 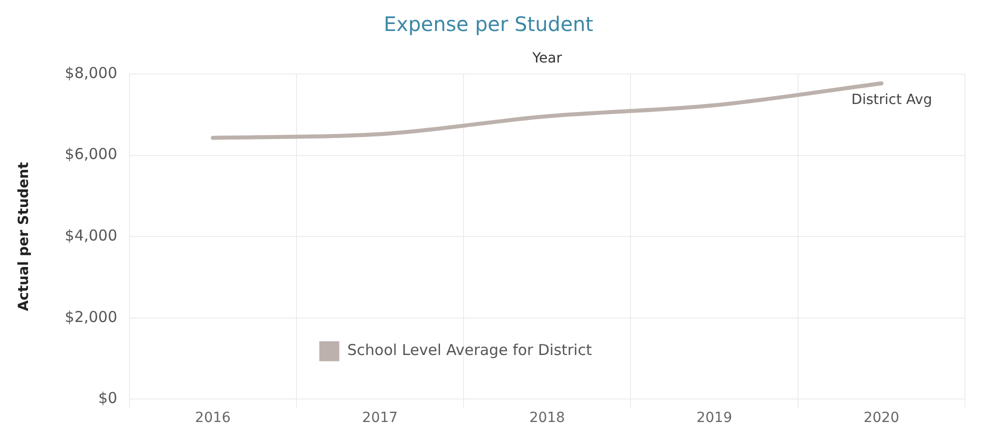 I want to click on y-tick-label: $2,000, so click(x=91, y=317).